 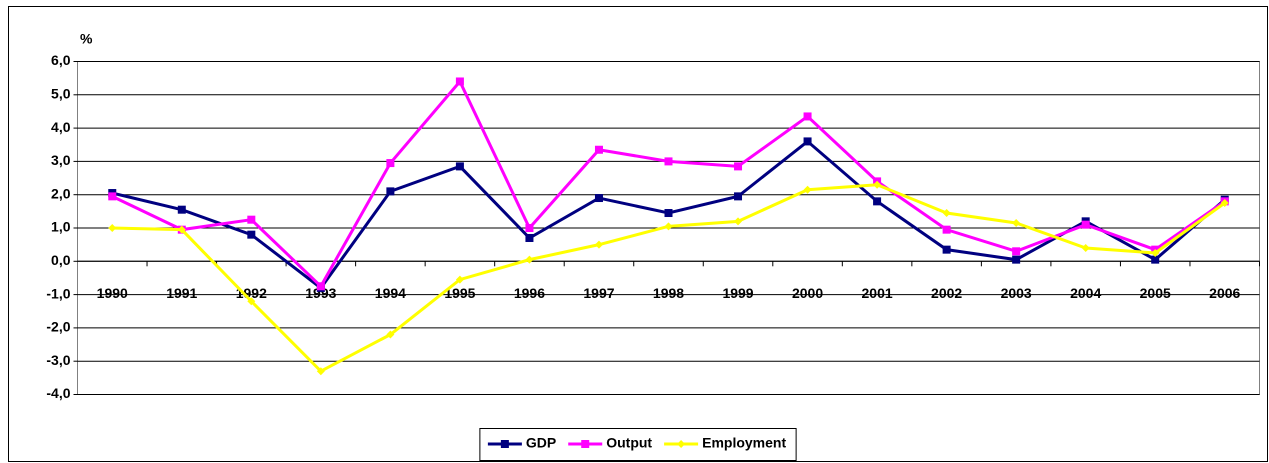 What do you see at coordinates (629, 443) in the screenshot?
I see `legend-label: Output` at bounding box center [629, 443].